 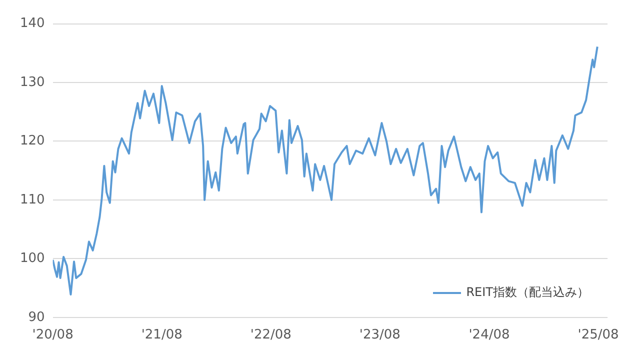 What do you see at coordinates (32, 24) in the screenshot?
I see `y-tick-label: 140` at bounding box center [32, 24].